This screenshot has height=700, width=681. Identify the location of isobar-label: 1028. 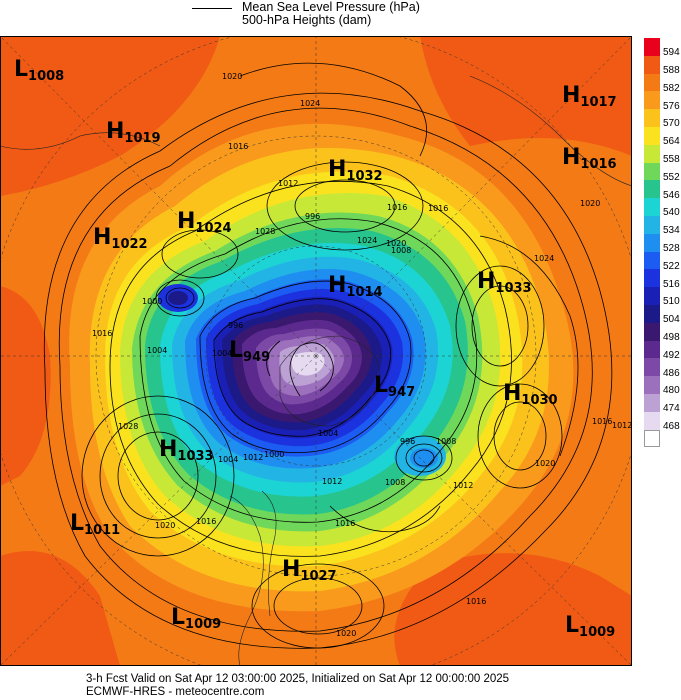
(265, 231).